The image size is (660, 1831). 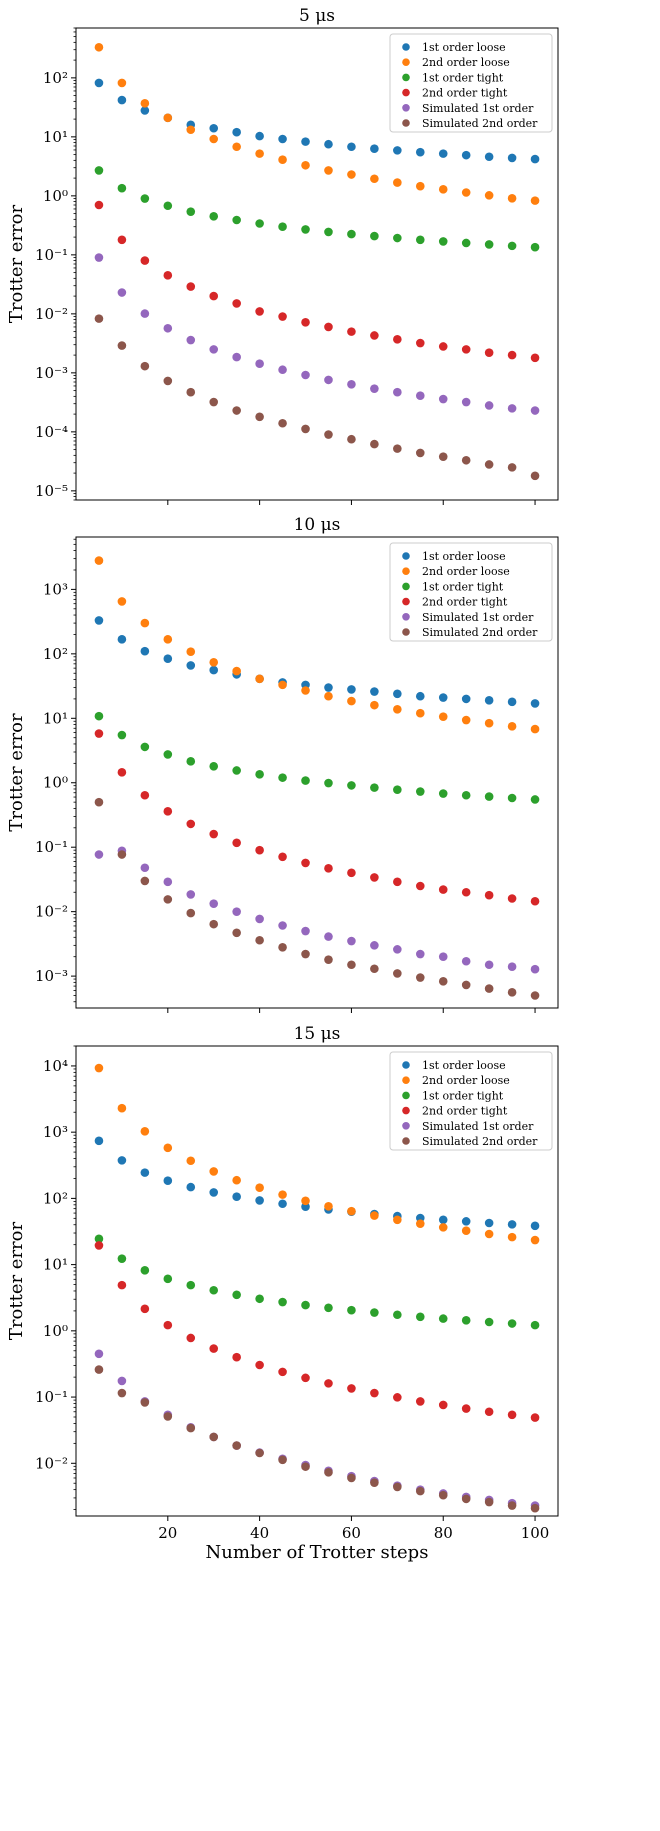 What do you see at coordinates (317, 662) in the screenshot?
I see `series-1st-order-loose` at bounding box center [317, 662].